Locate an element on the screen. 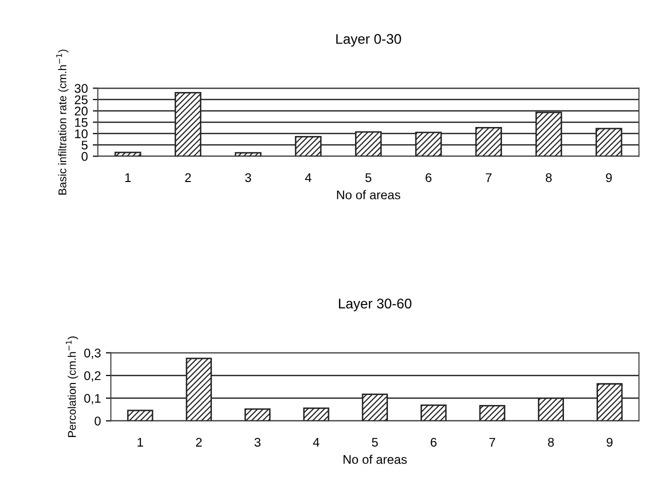  y-tick-label: 15 is located at coordinates (81, 122).